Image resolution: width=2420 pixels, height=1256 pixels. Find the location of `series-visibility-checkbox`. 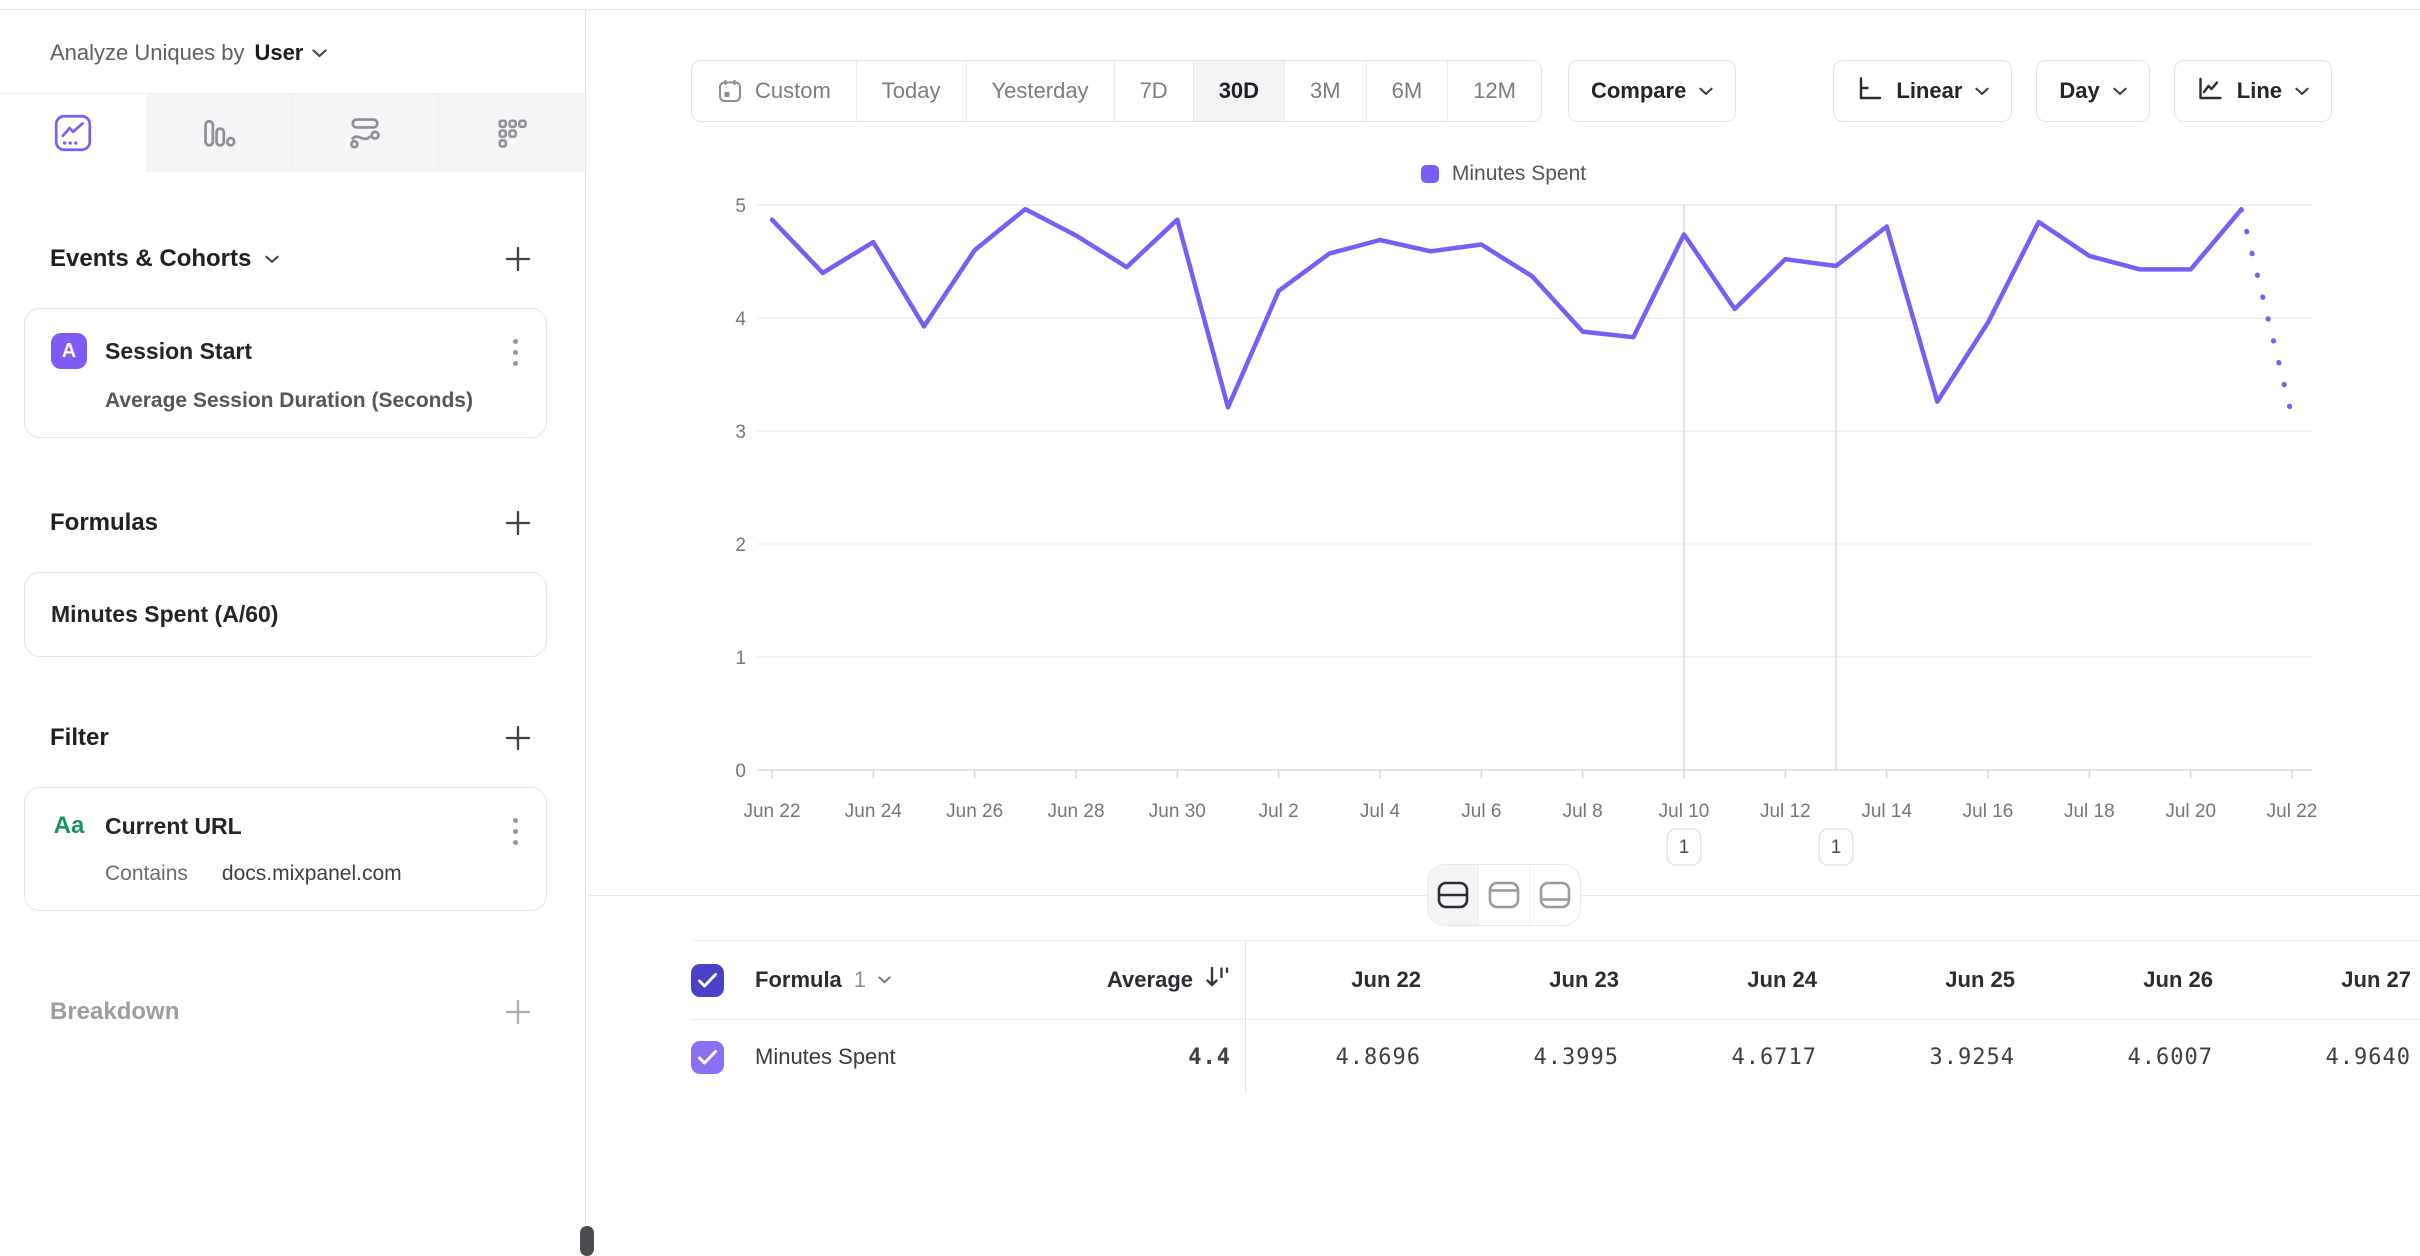

series-visibility-checkbox is located at coordinates (707, 1057).